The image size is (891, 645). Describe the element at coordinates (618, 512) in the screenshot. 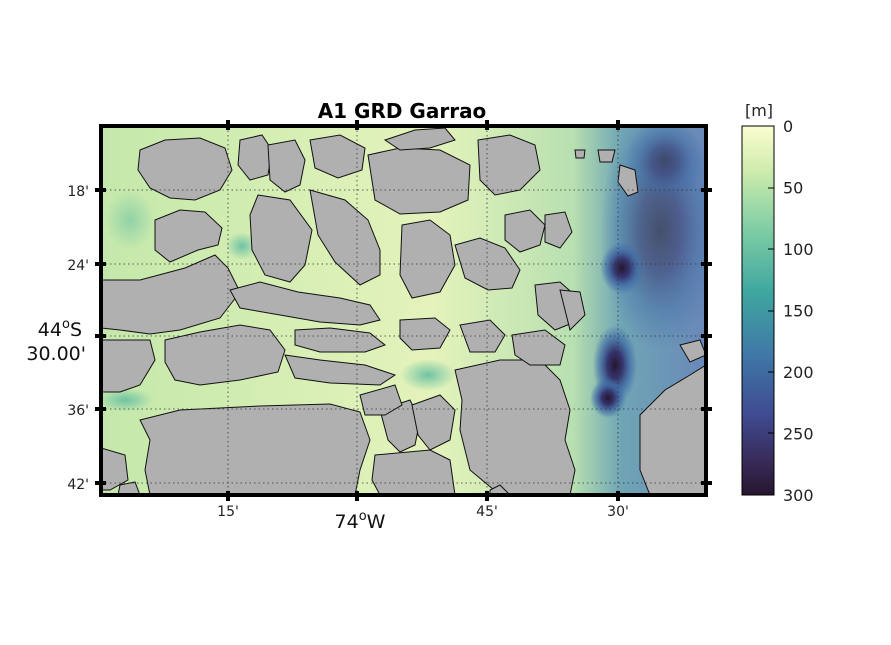

I see `x-tick-label: 30'` at that location.